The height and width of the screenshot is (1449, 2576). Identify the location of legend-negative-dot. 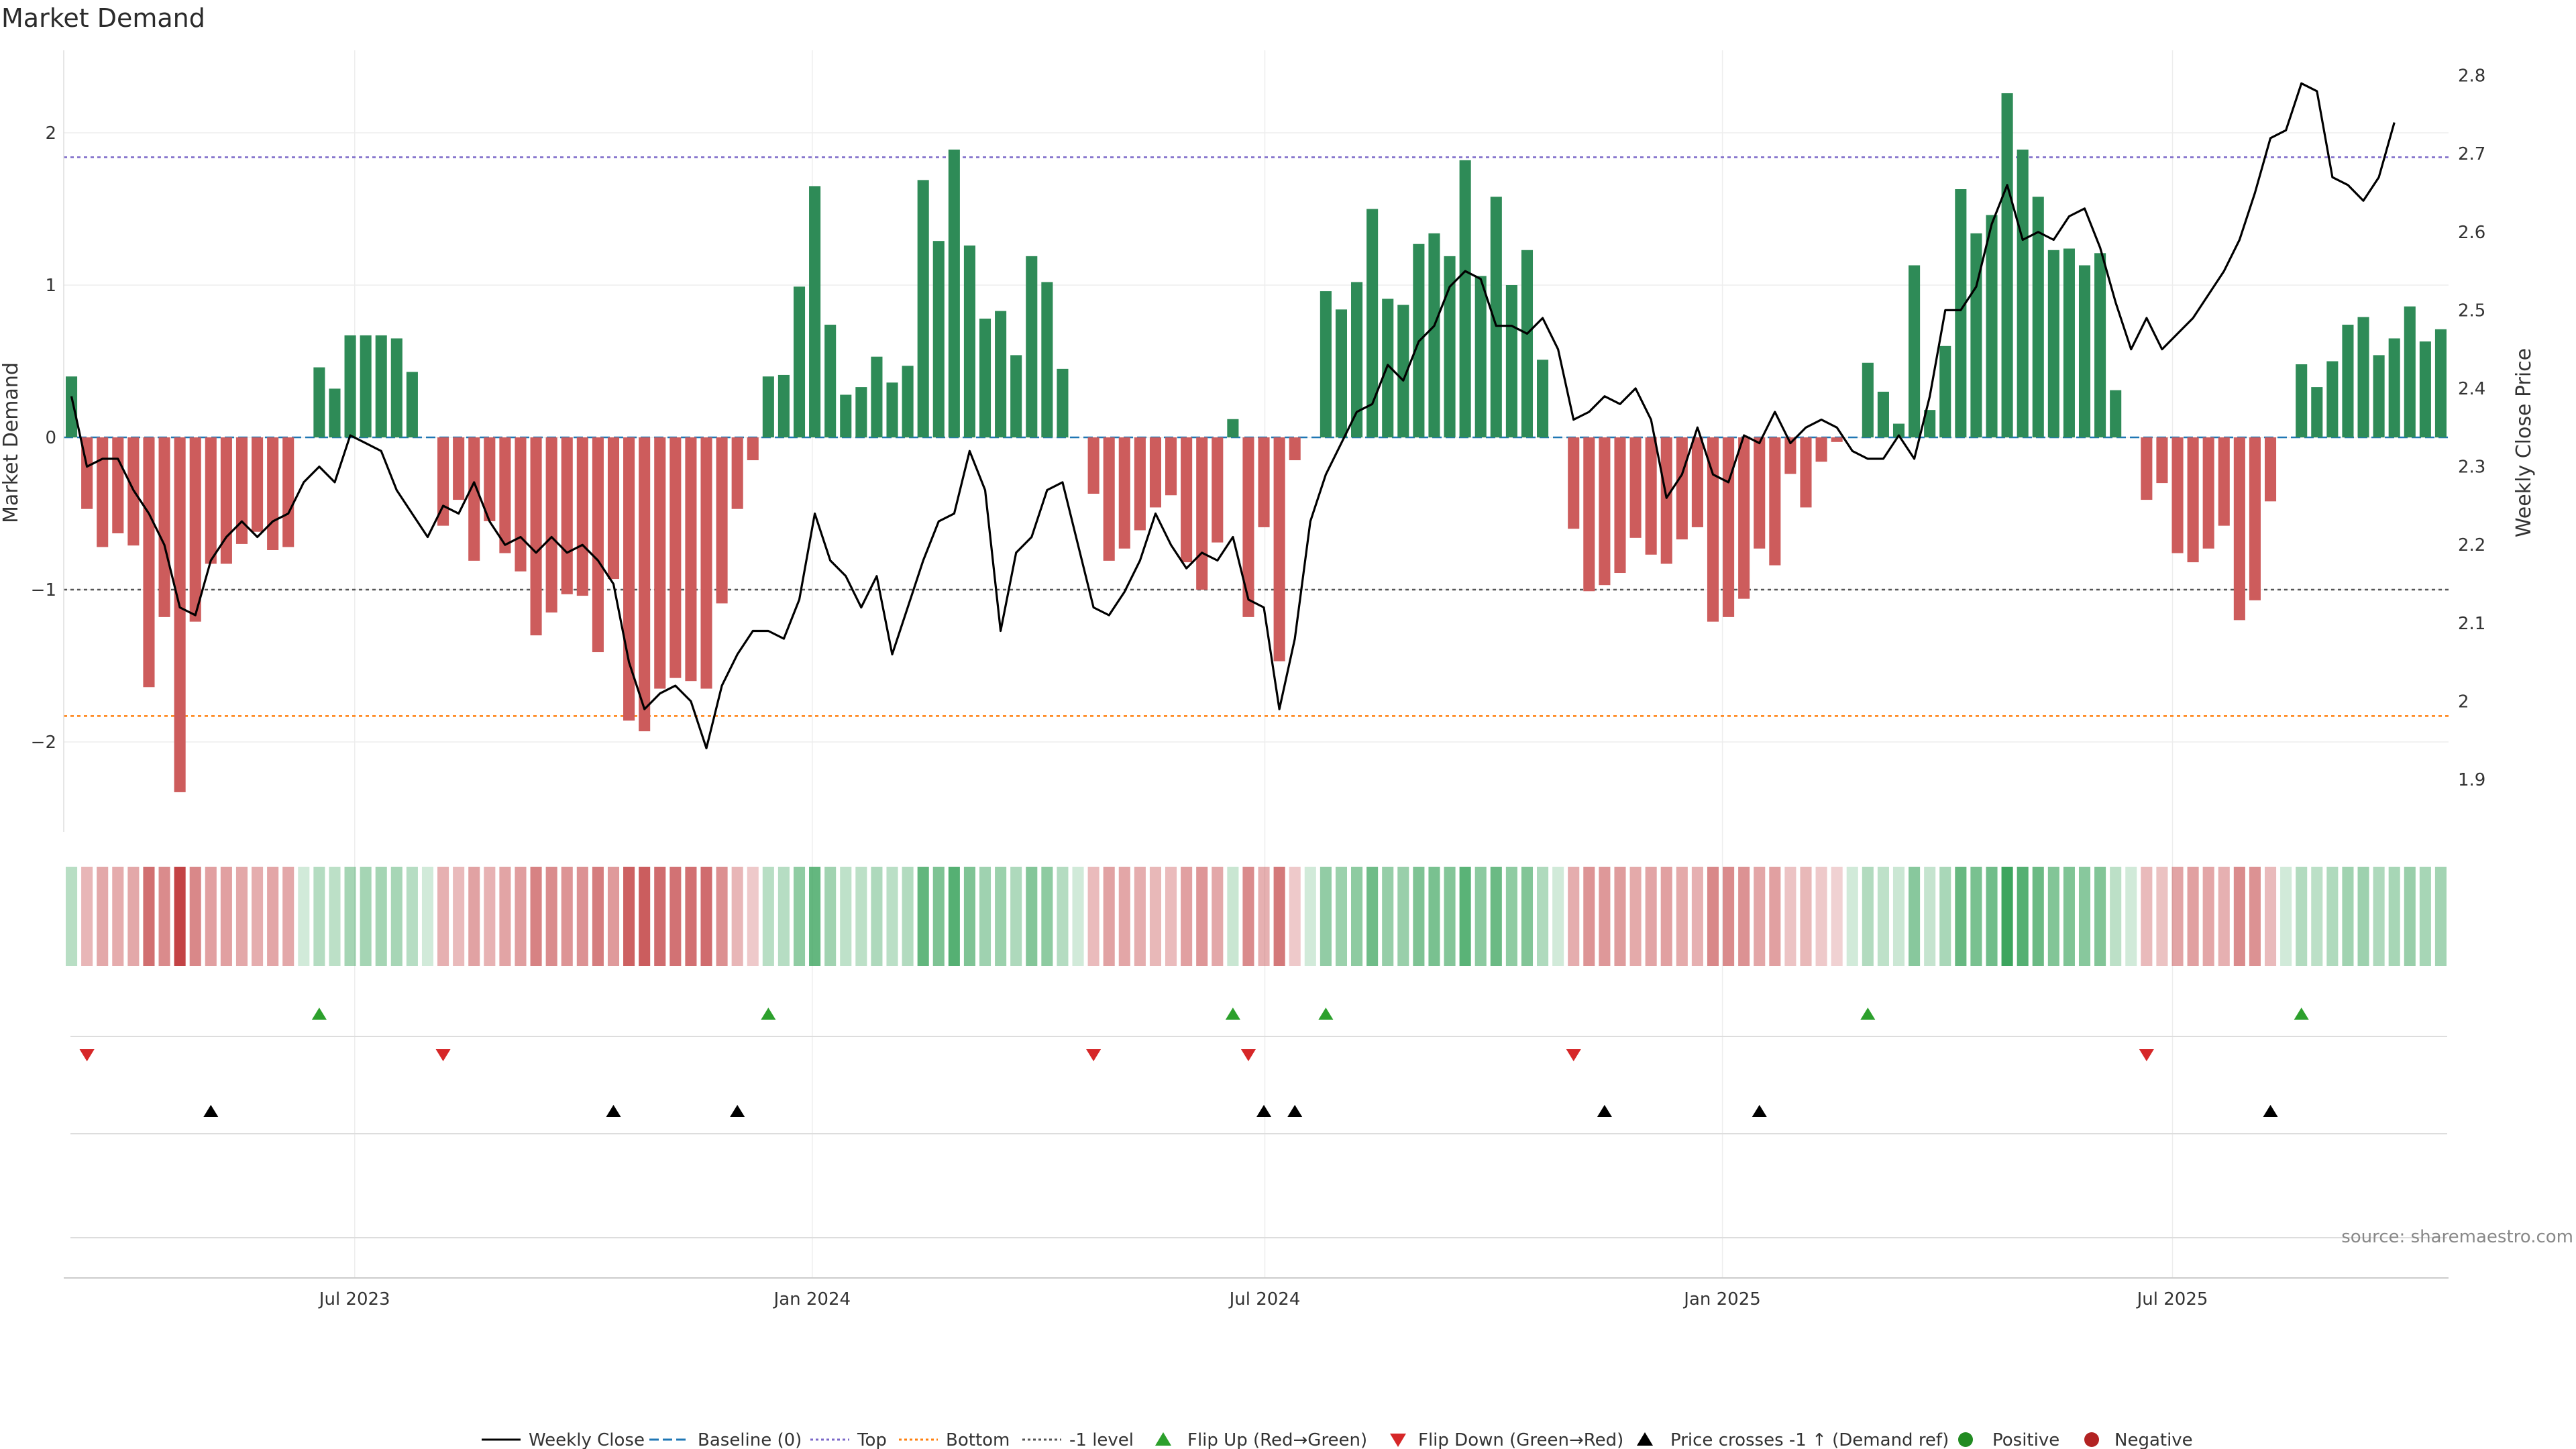
(2091, 1439).